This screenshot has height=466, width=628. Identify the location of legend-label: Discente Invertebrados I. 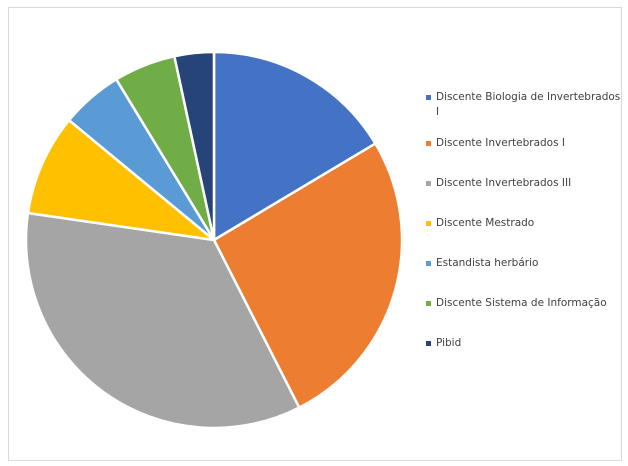
(501, 143).